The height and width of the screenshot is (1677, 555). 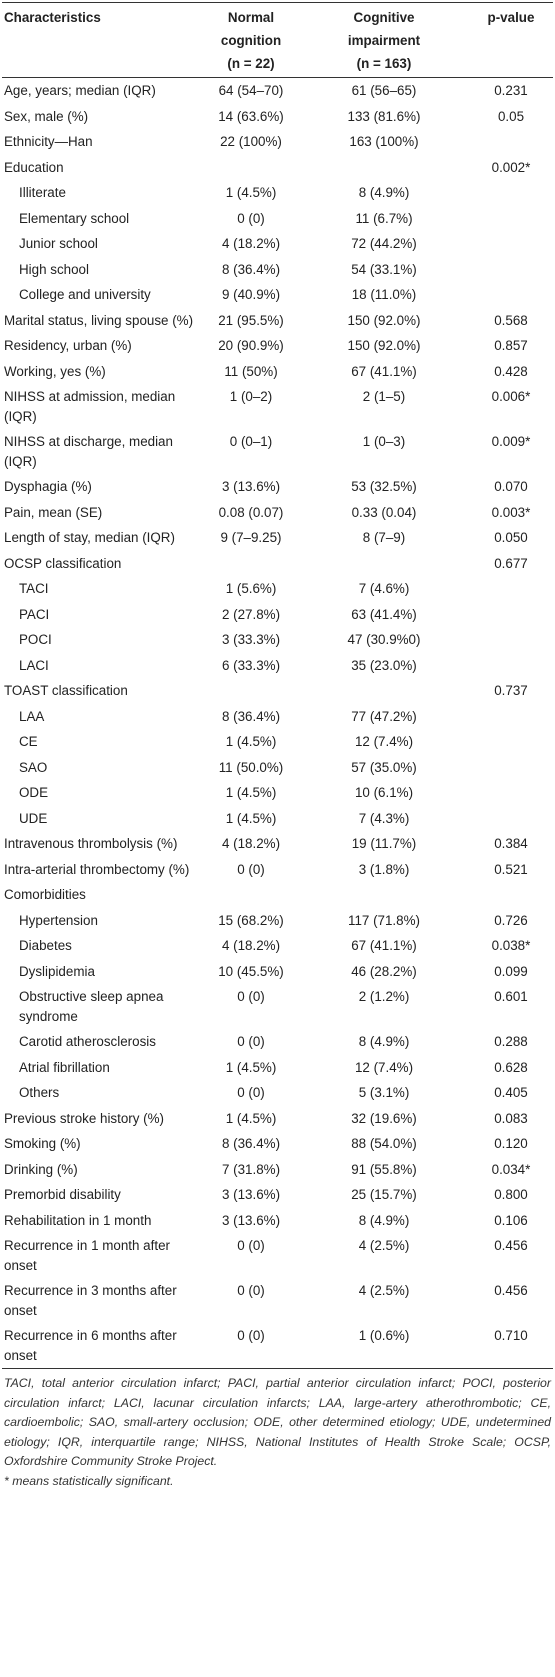 I want to click on impaired-cell: 1 (0–3), so click(x=384, y=441).